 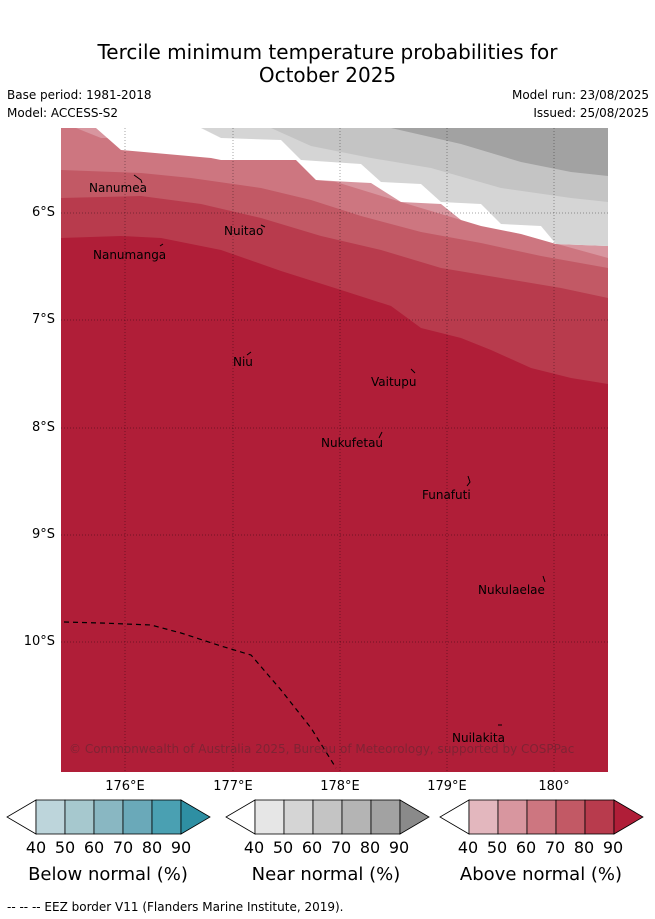 I want to click on colorbar-near-normal, so click(x=327, y=817).